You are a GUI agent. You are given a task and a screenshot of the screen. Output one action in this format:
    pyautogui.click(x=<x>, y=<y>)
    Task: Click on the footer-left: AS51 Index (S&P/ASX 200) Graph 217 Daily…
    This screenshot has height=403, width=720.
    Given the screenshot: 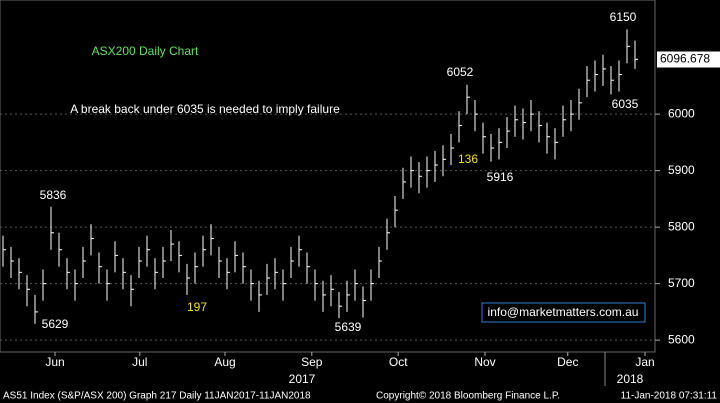 What is the action you would take?
    pyautogui.click(x=157, y=396)
    